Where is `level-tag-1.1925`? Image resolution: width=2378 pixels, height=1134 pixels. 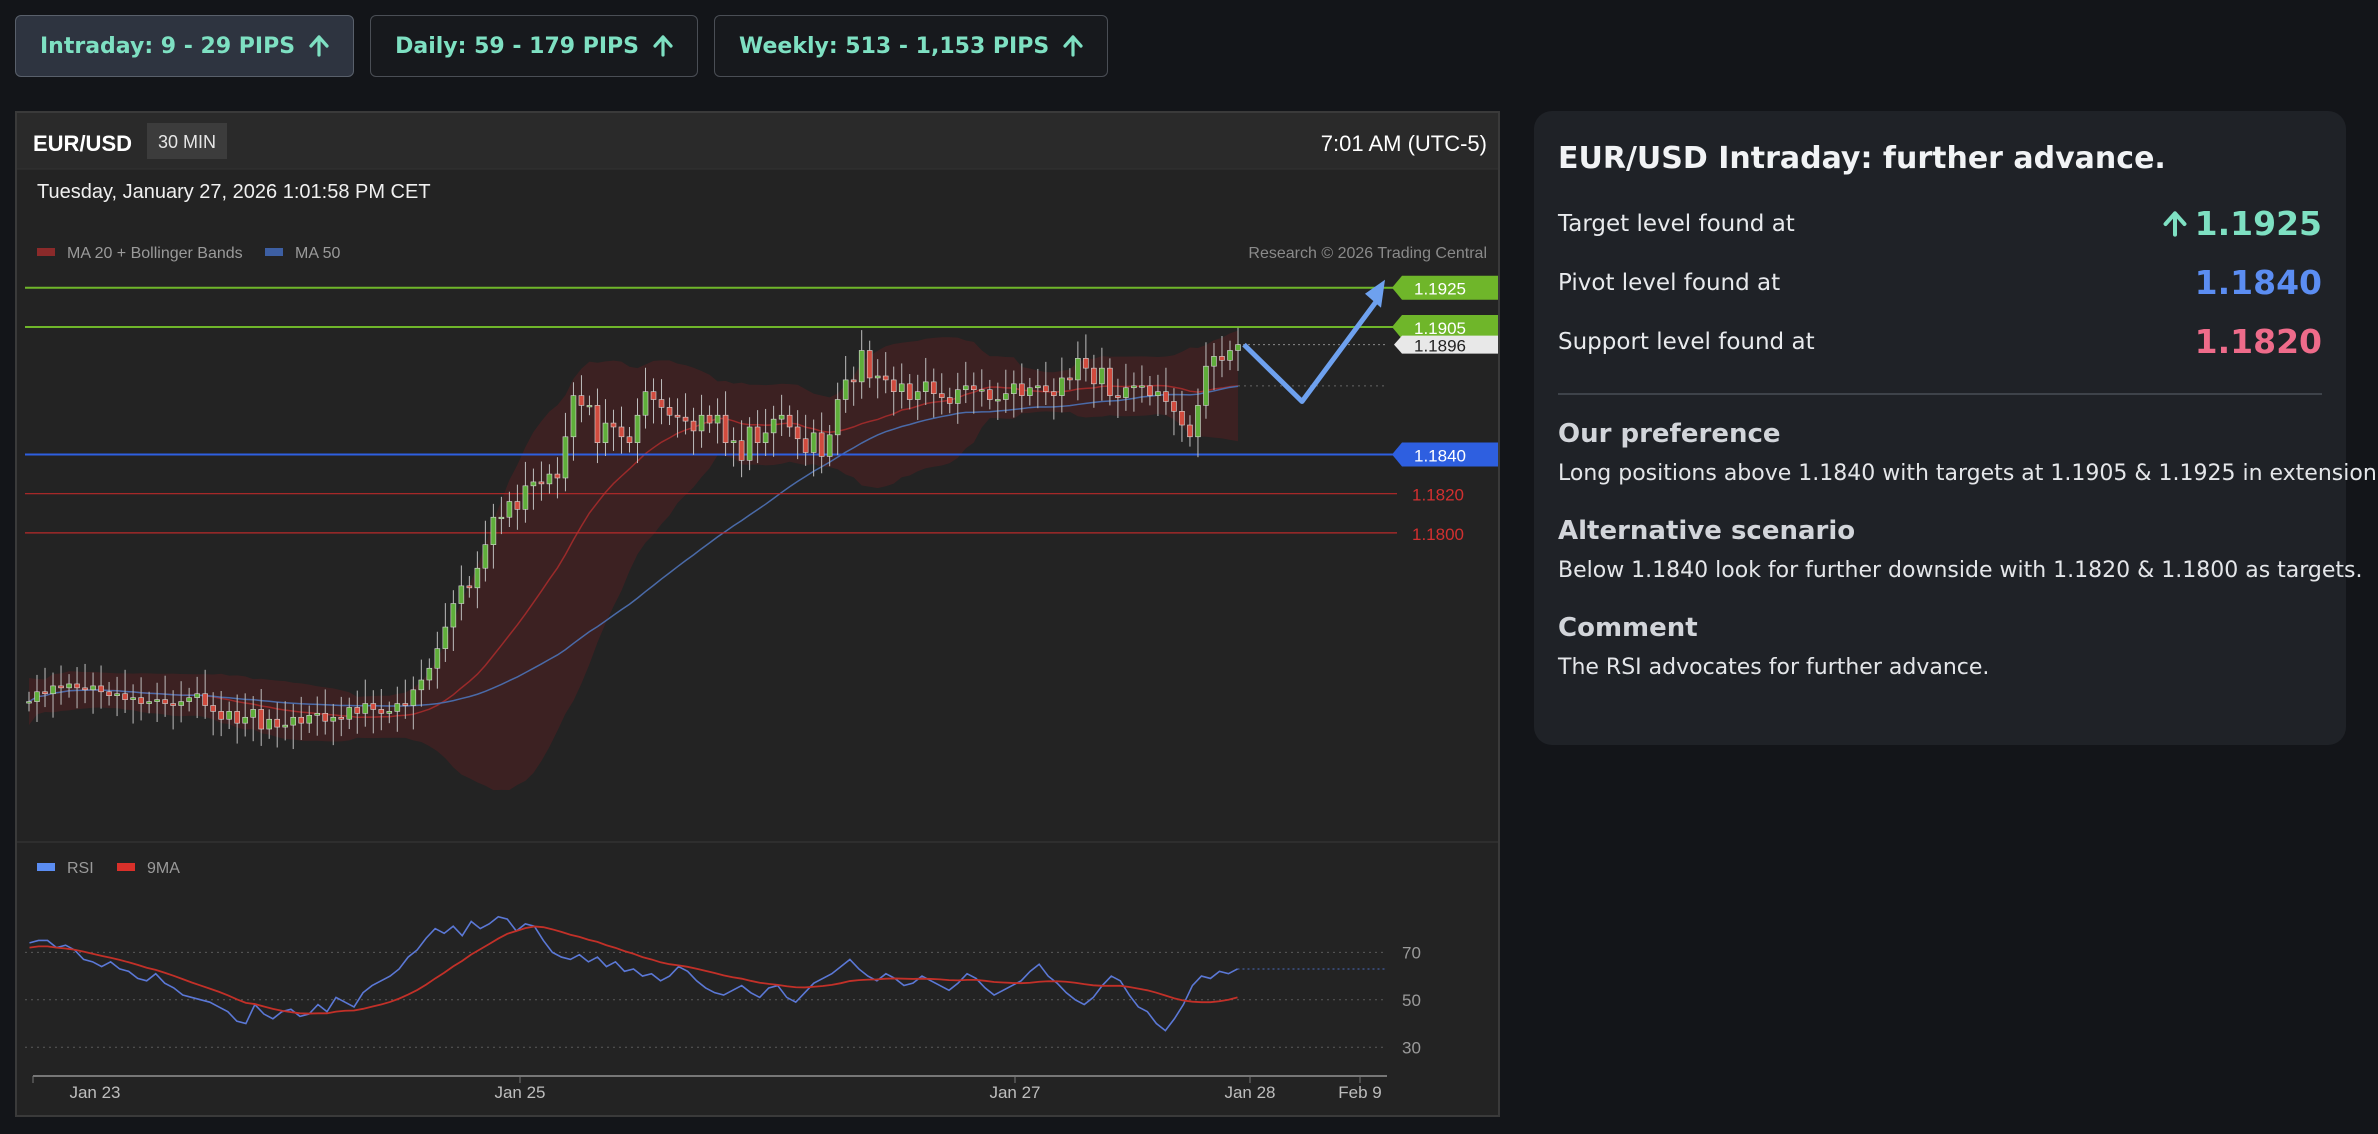 level-tag-1.1925 is located at coordinates (1445, 287).